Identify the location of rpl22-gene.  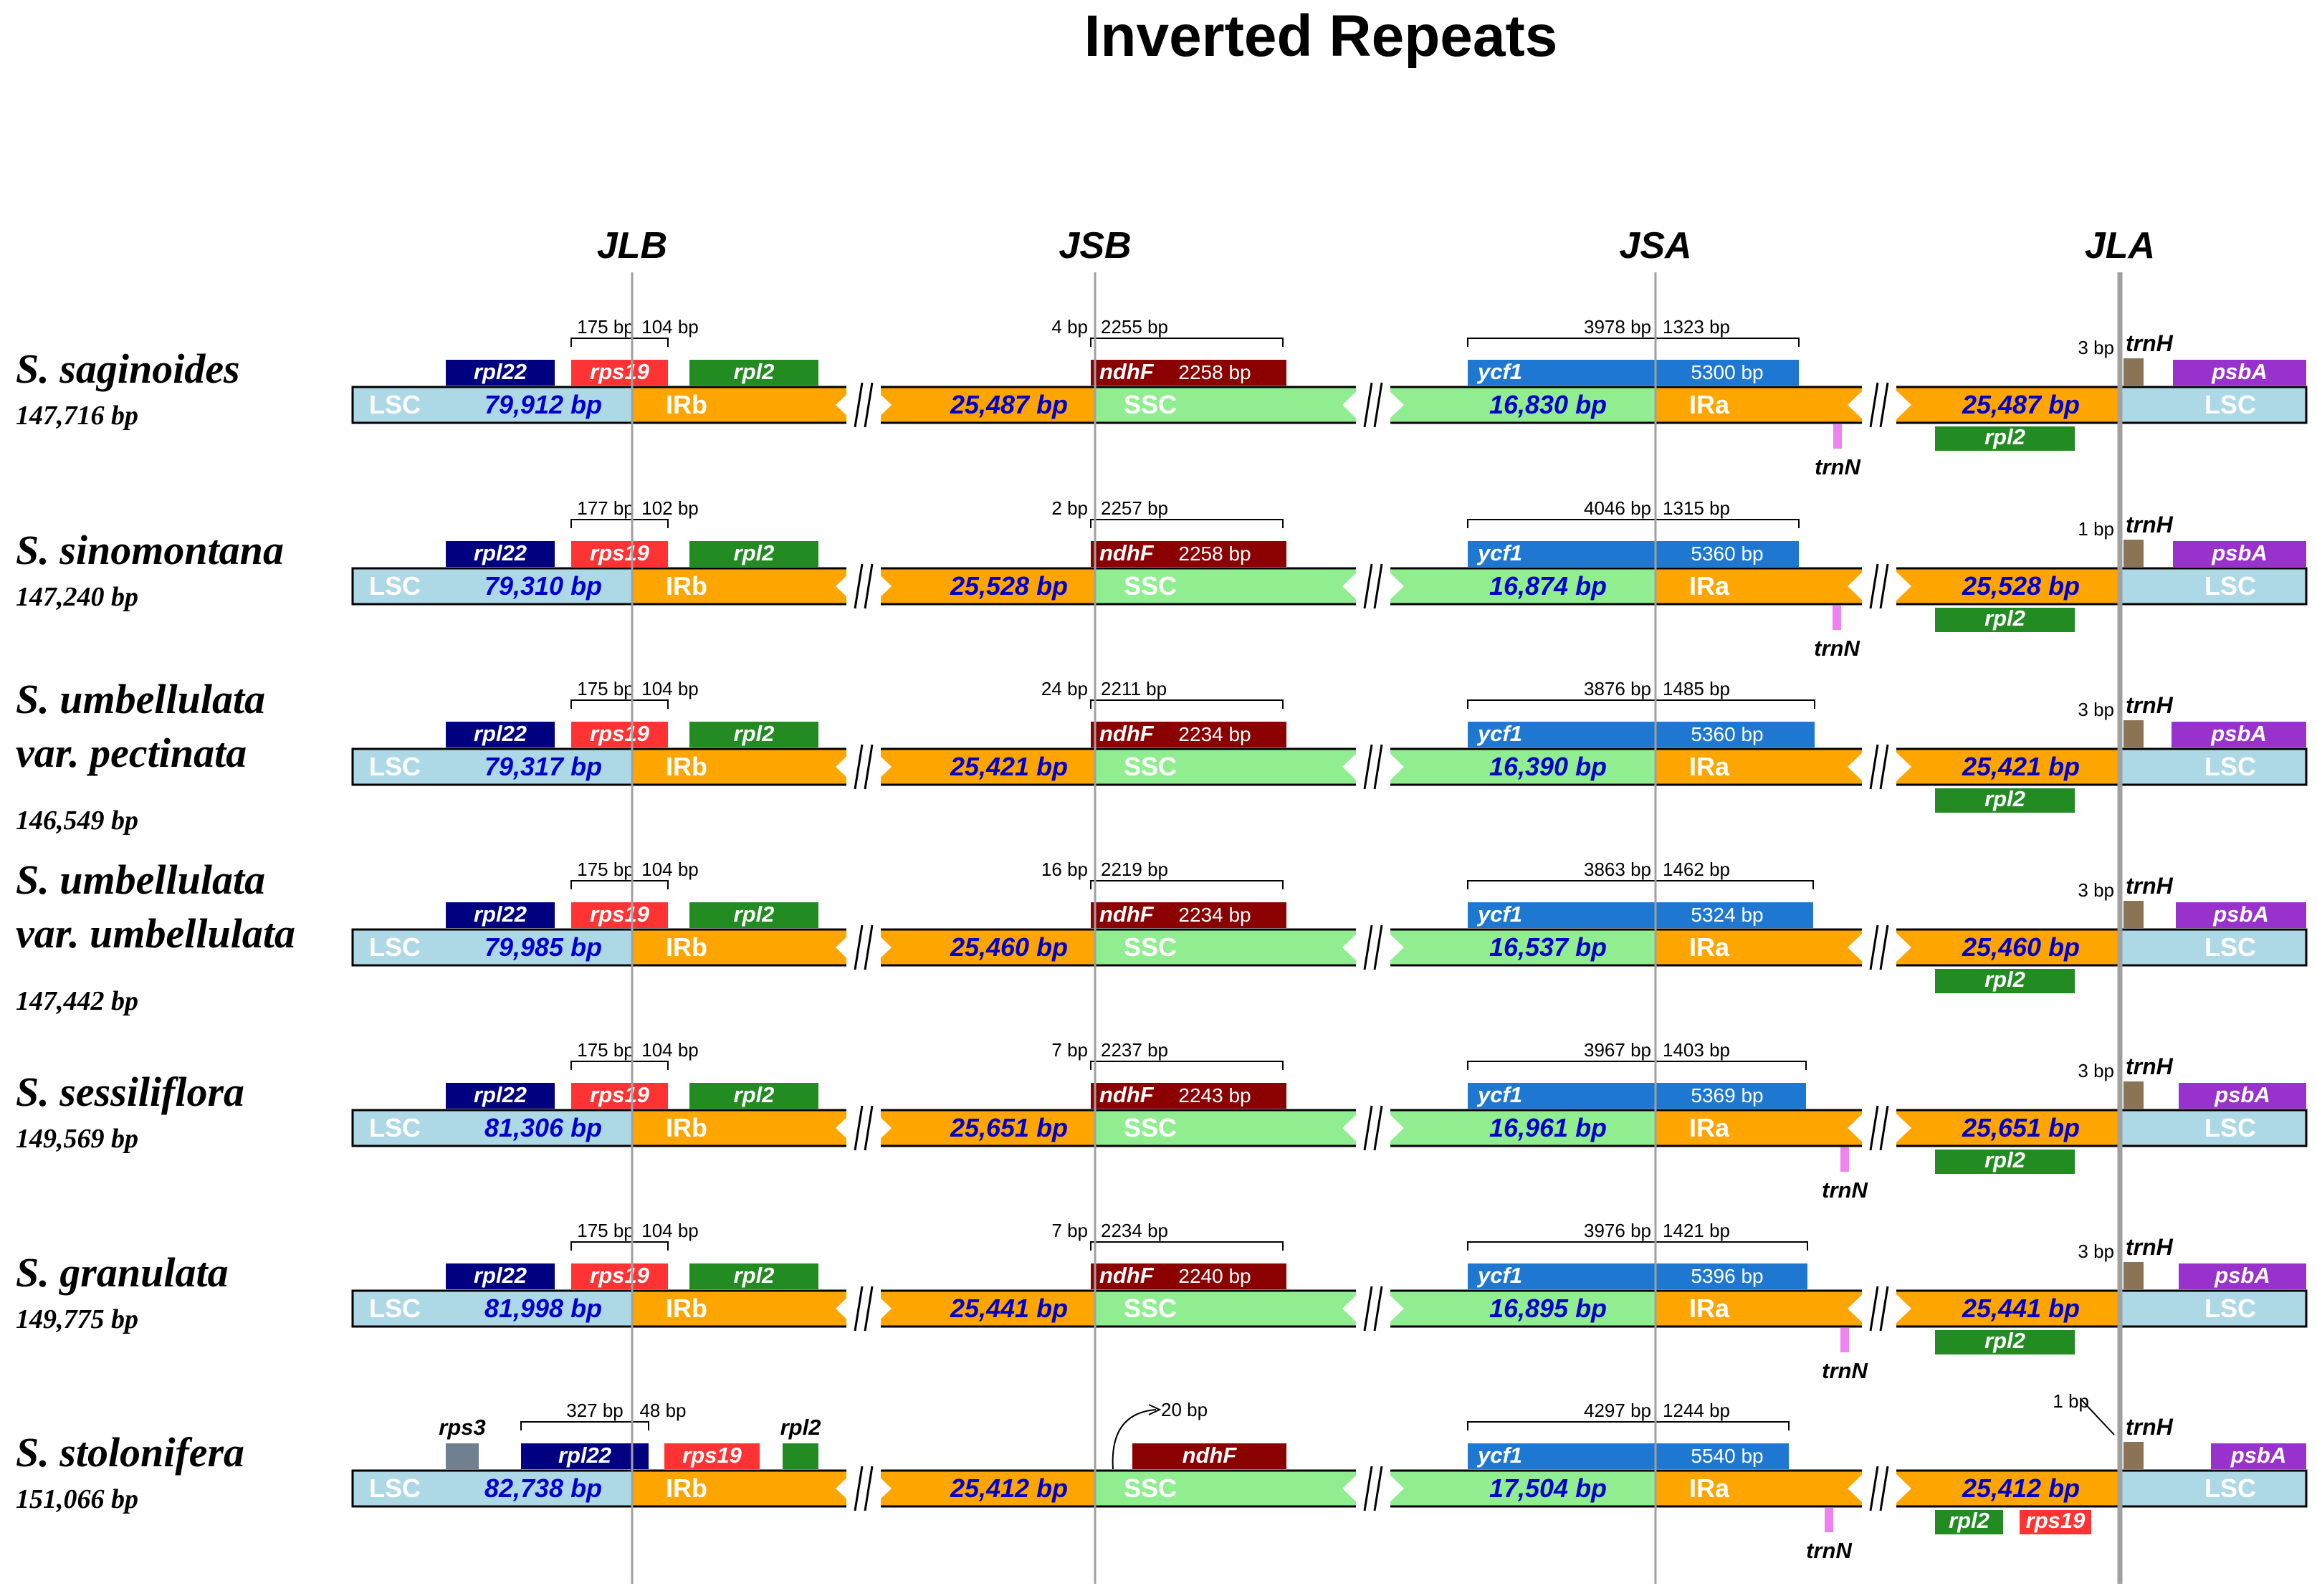
(500, 915).